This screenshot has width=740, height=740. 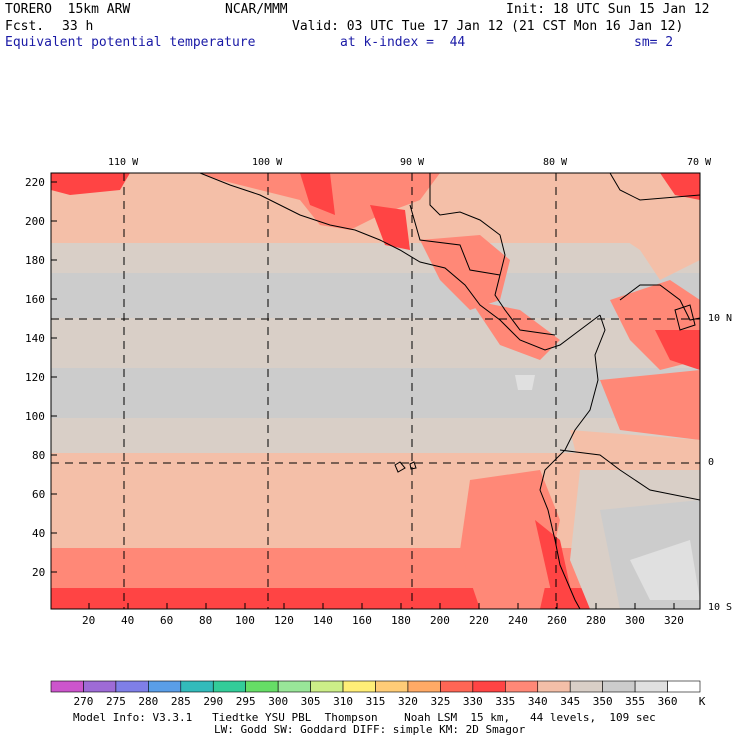 I want to click on smoothing-info: sm= 2, so click(x=654, y=42).